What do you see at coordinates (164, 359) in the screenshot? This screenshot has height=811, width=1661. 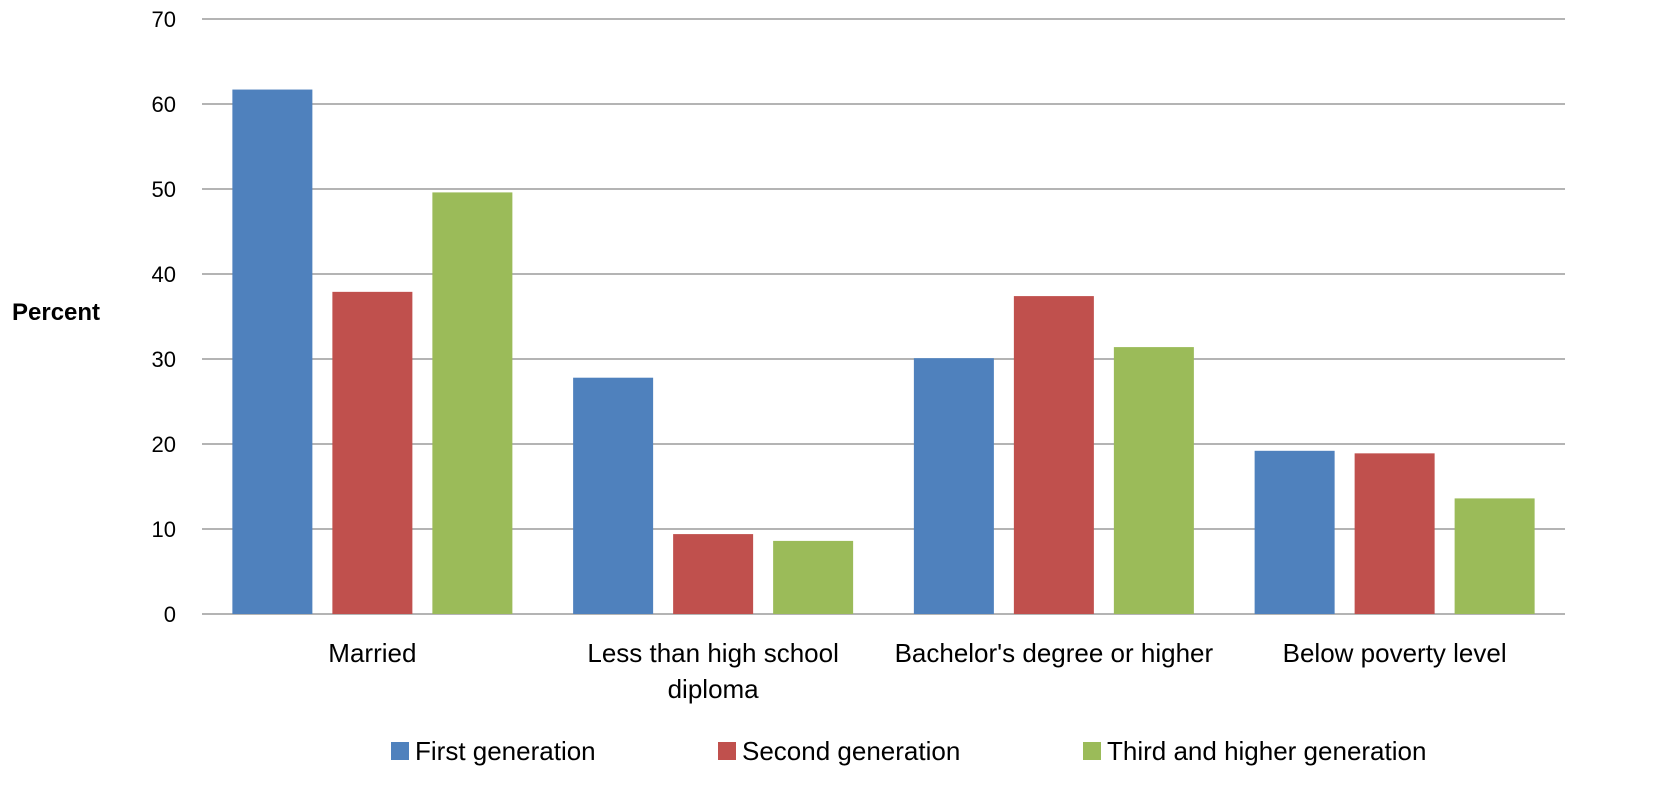 I see `y-tick-label: 30` at bounding box center [164, 359].